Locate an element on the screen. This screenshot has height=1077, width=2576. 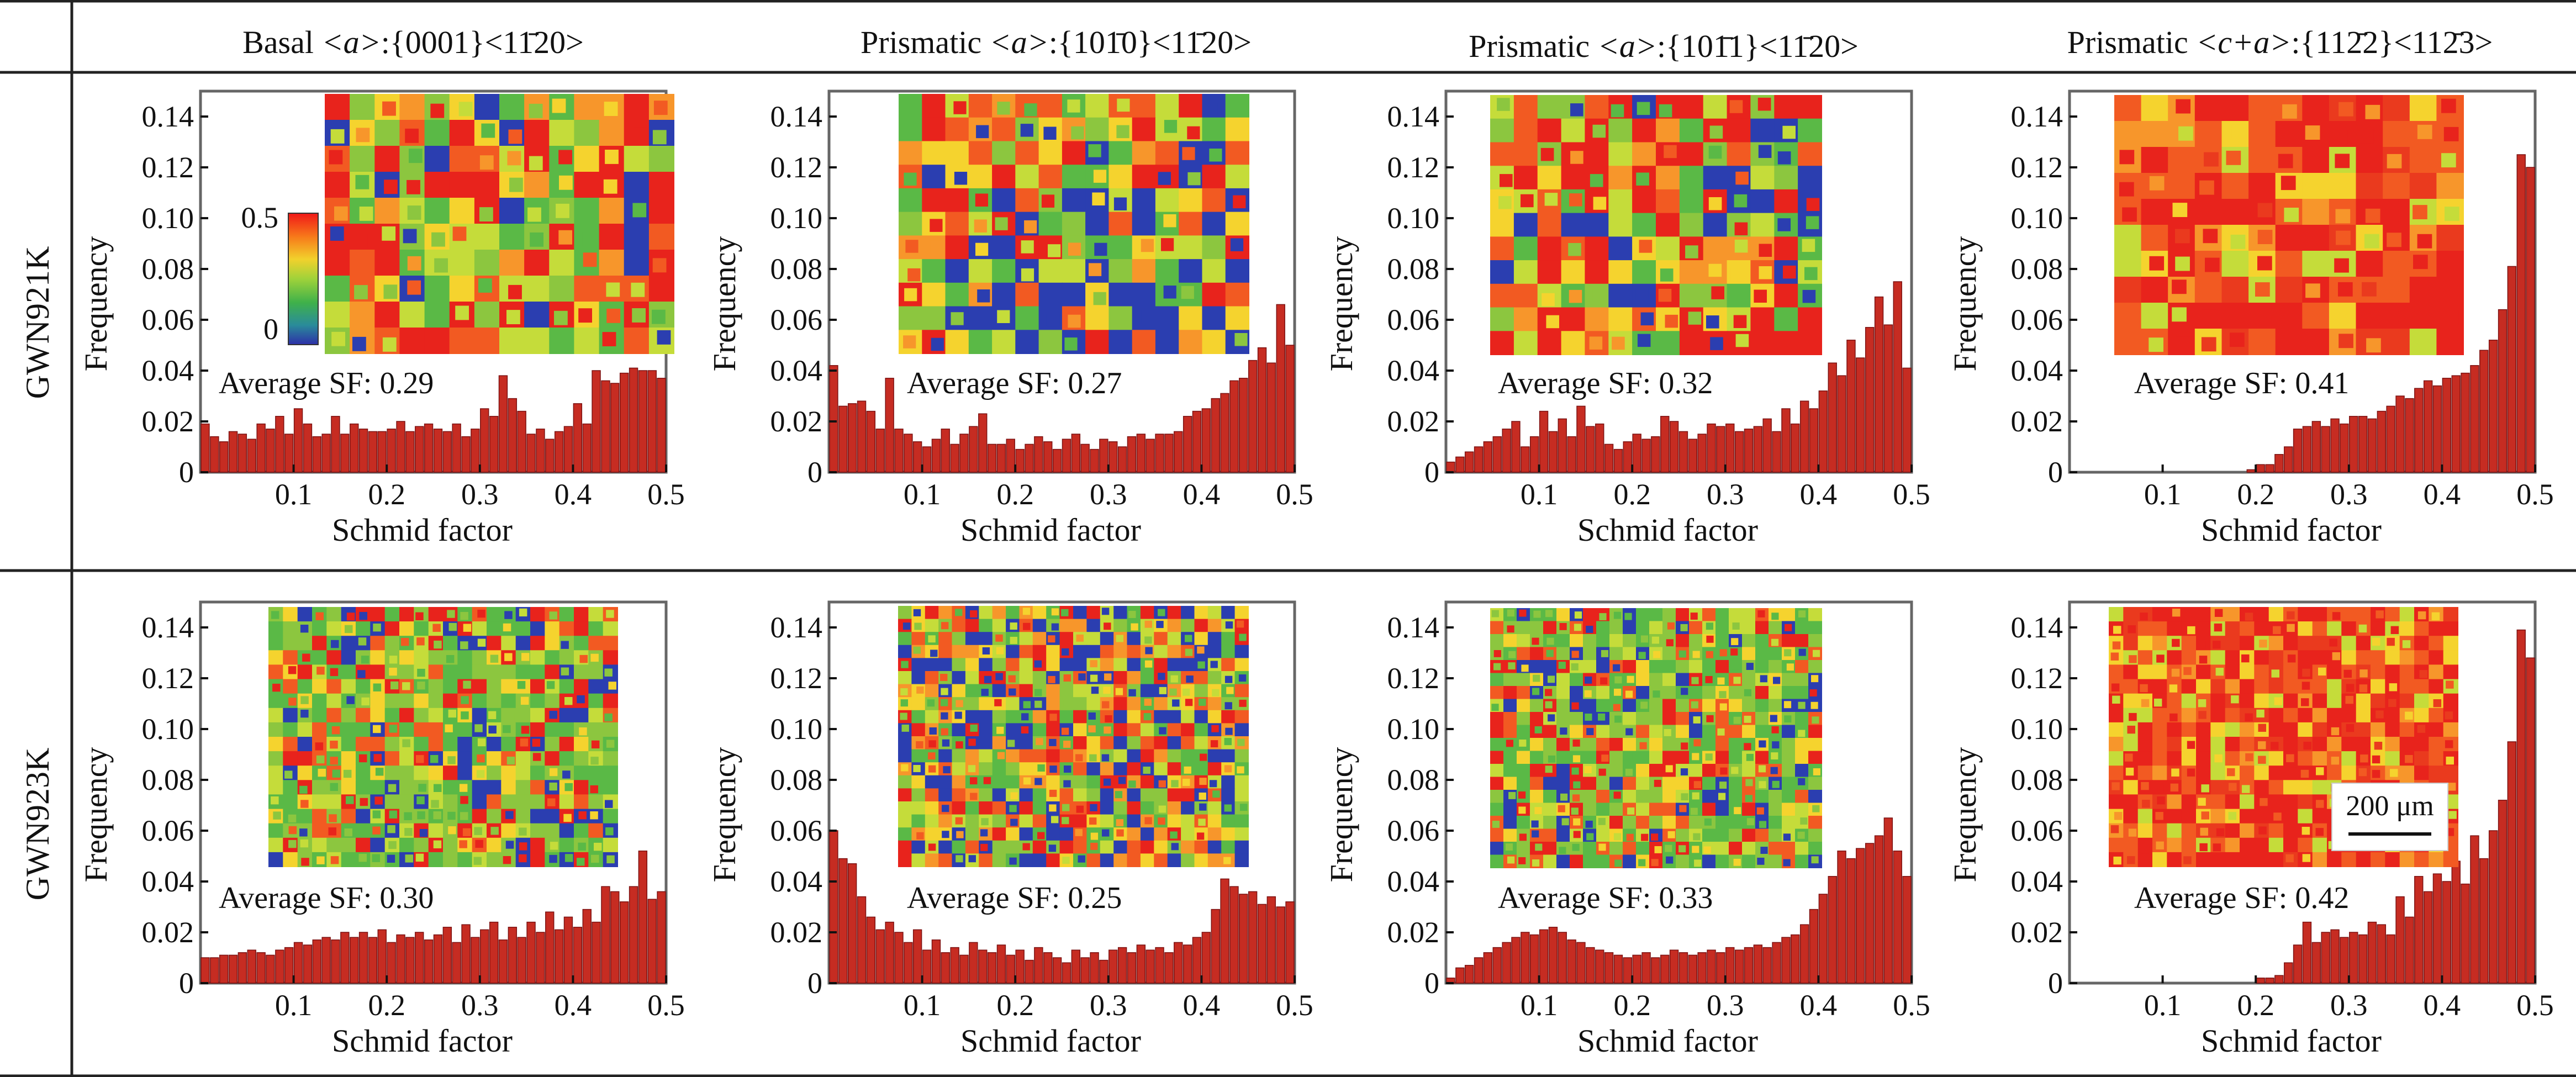
y-tick-label: 0.12 is located at coordinates (1413, 678).